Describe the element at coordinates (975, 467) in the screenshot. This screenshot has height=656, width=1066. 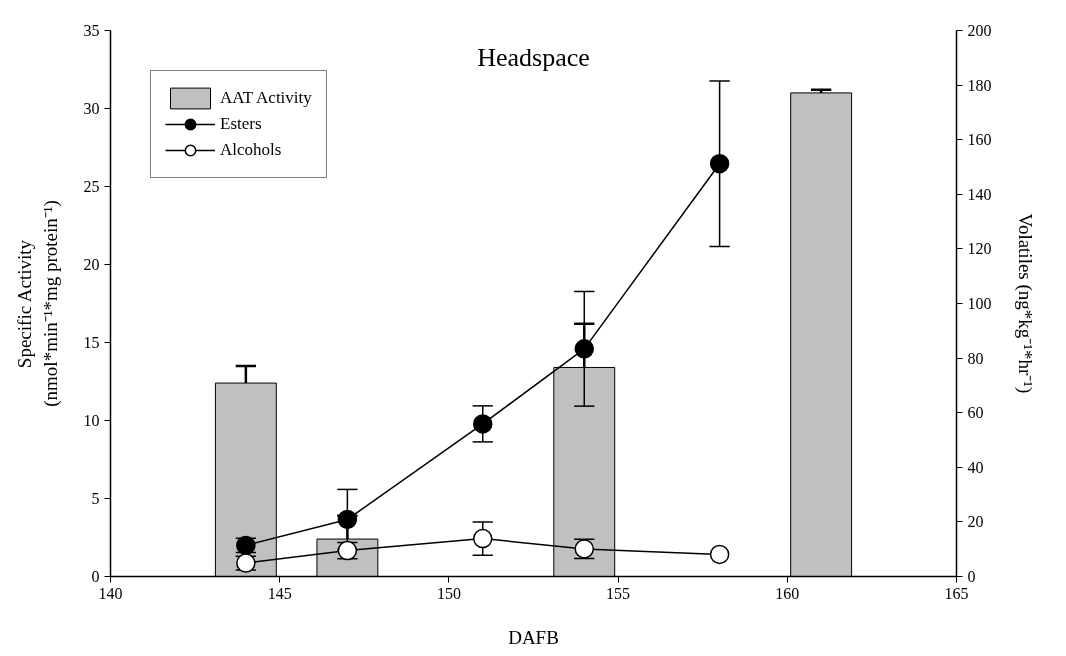
I see `y2-tick-label: 40` at that location.